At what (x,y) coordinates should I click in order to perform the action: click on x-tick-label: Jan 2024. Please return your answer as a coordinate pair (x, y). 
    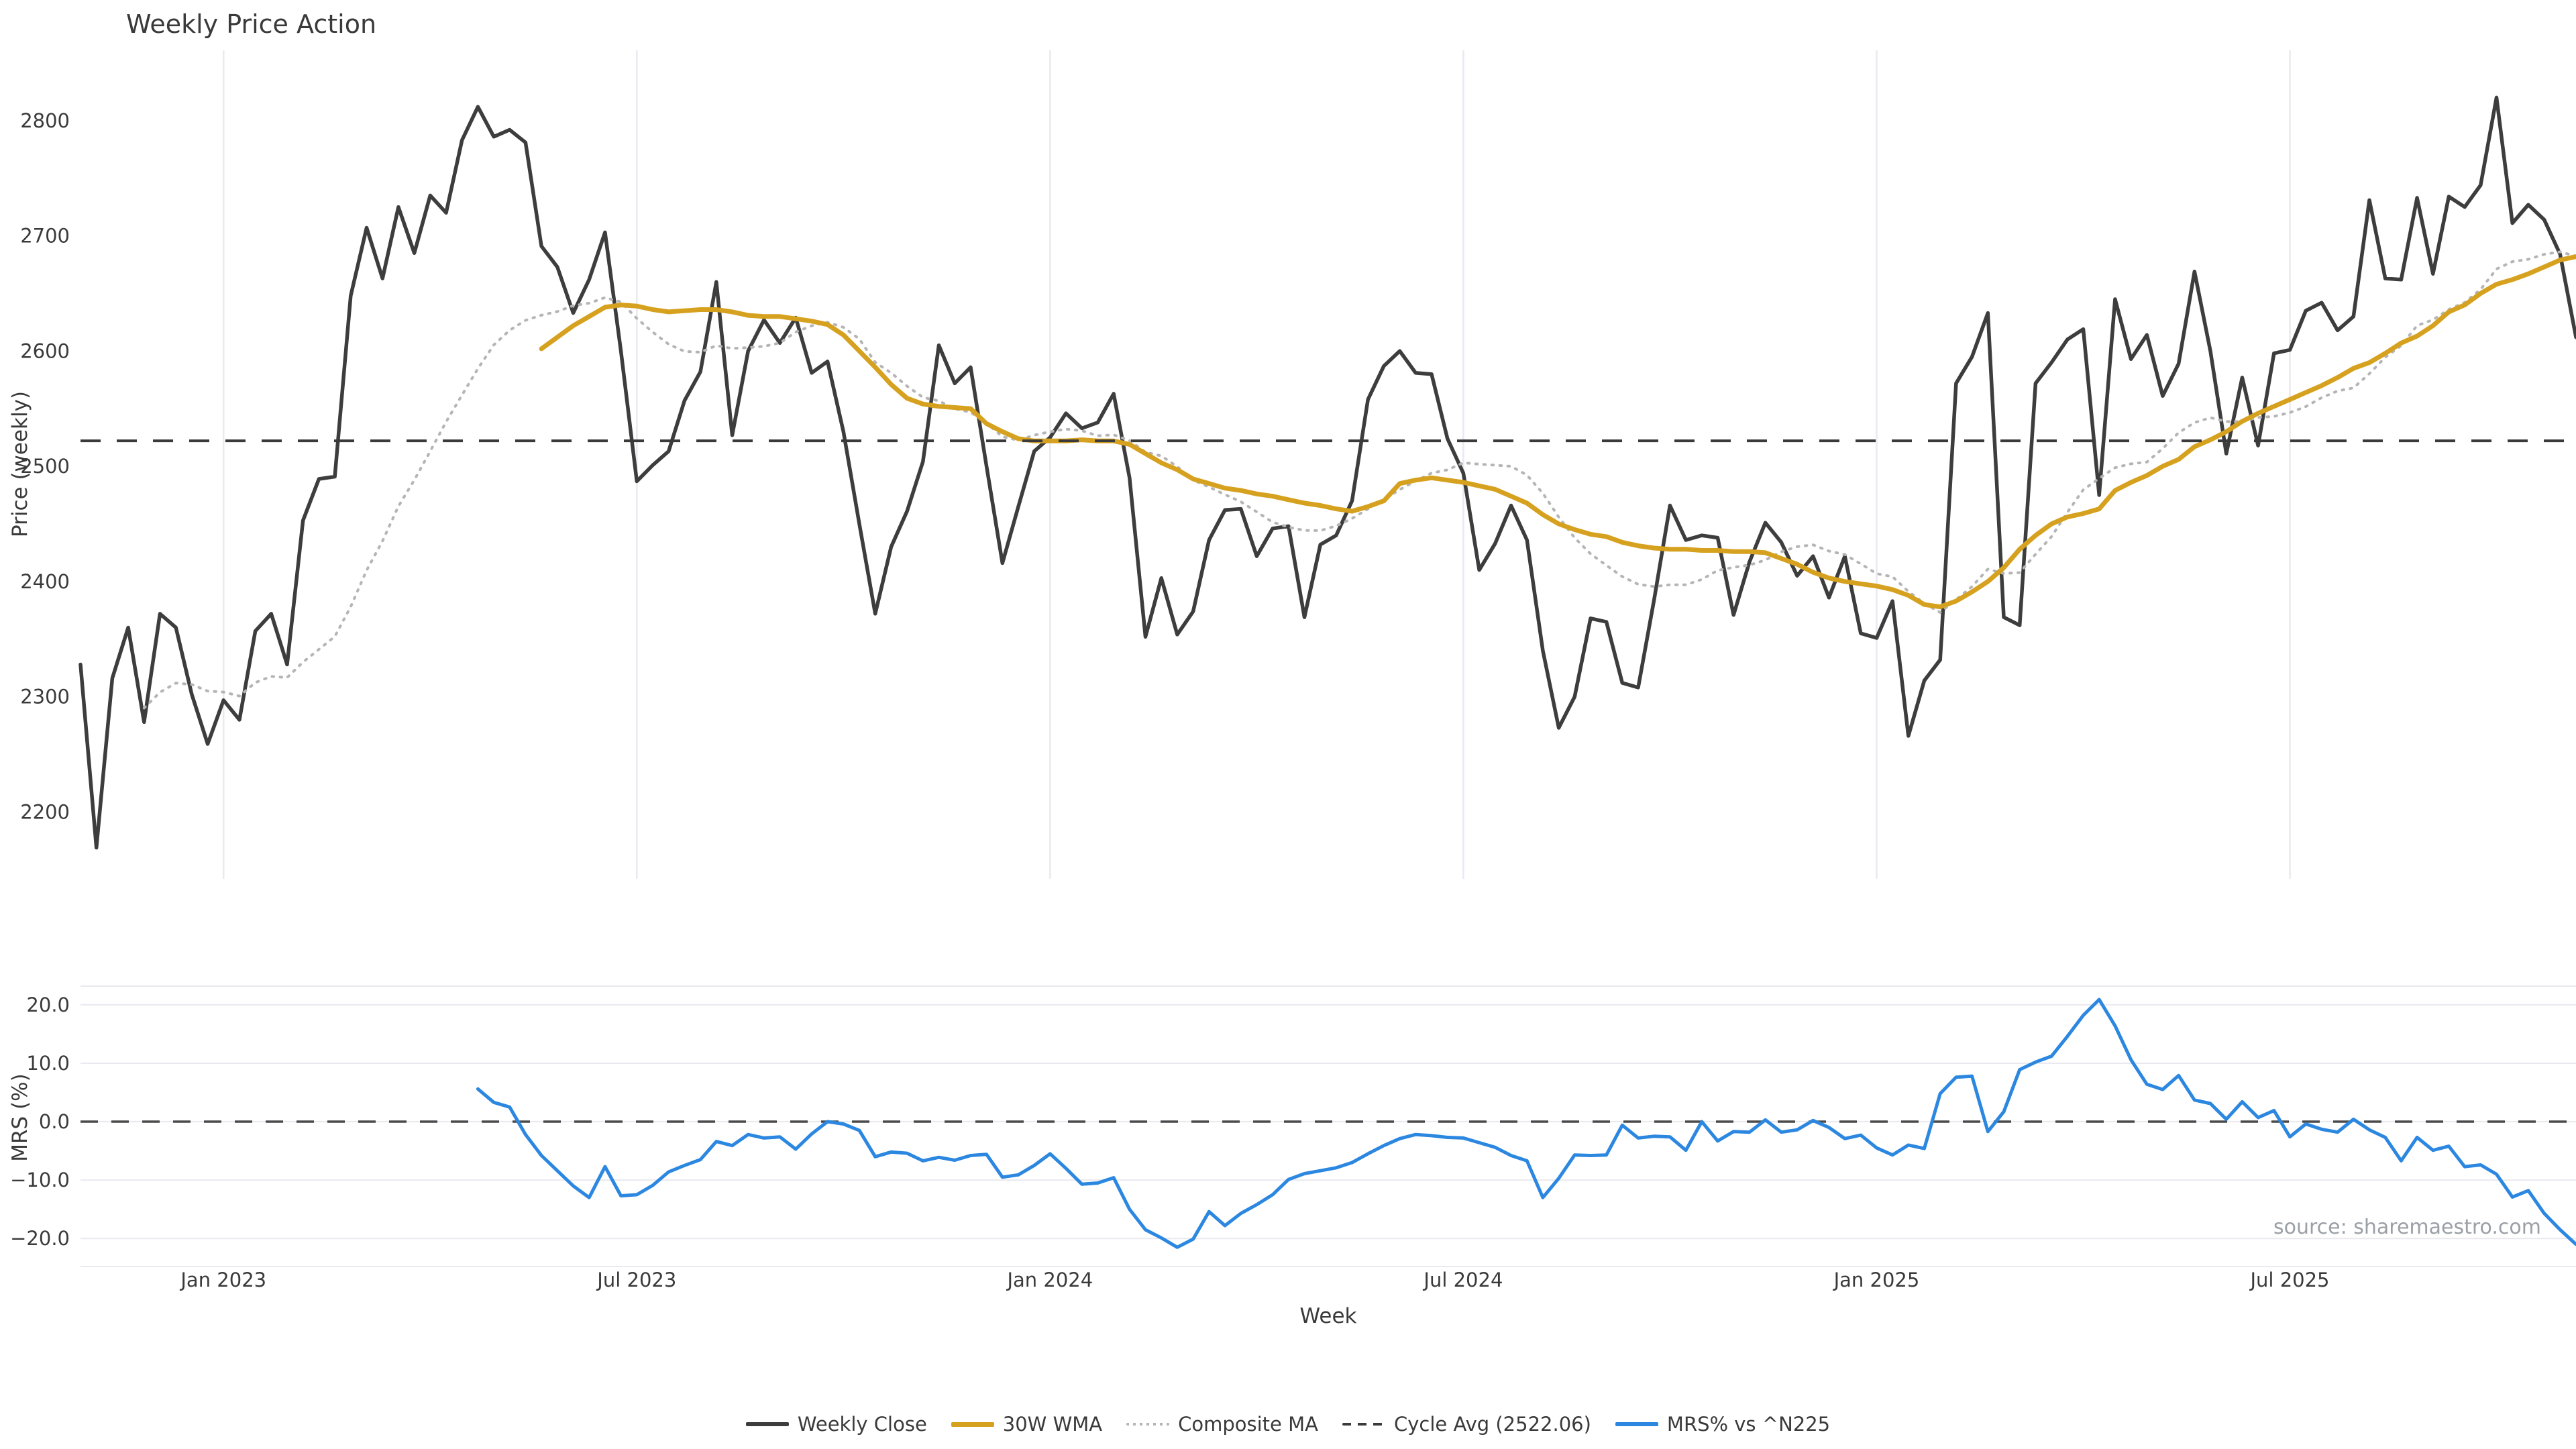
    Looking at the image, I should click on (1049, 1280).